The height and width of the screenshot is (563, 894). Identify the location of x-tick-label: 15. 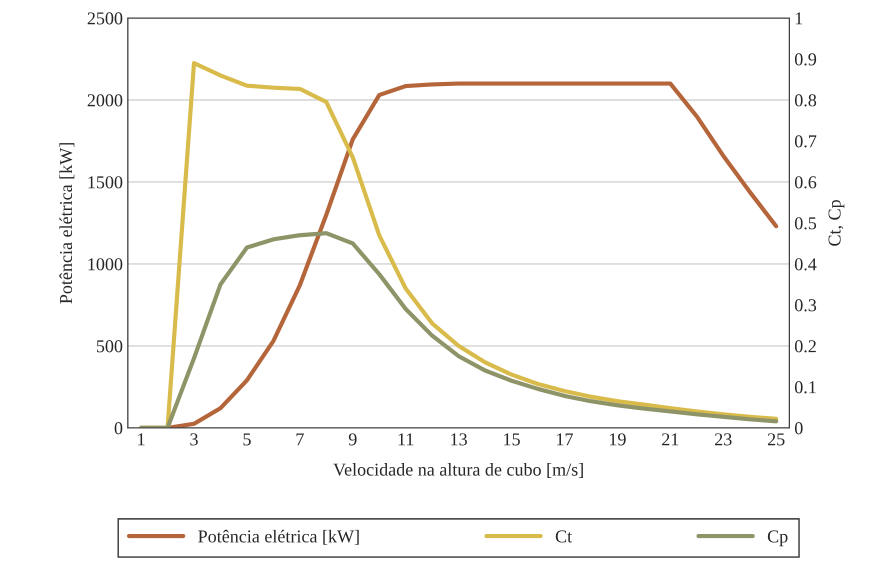
(512, 439).